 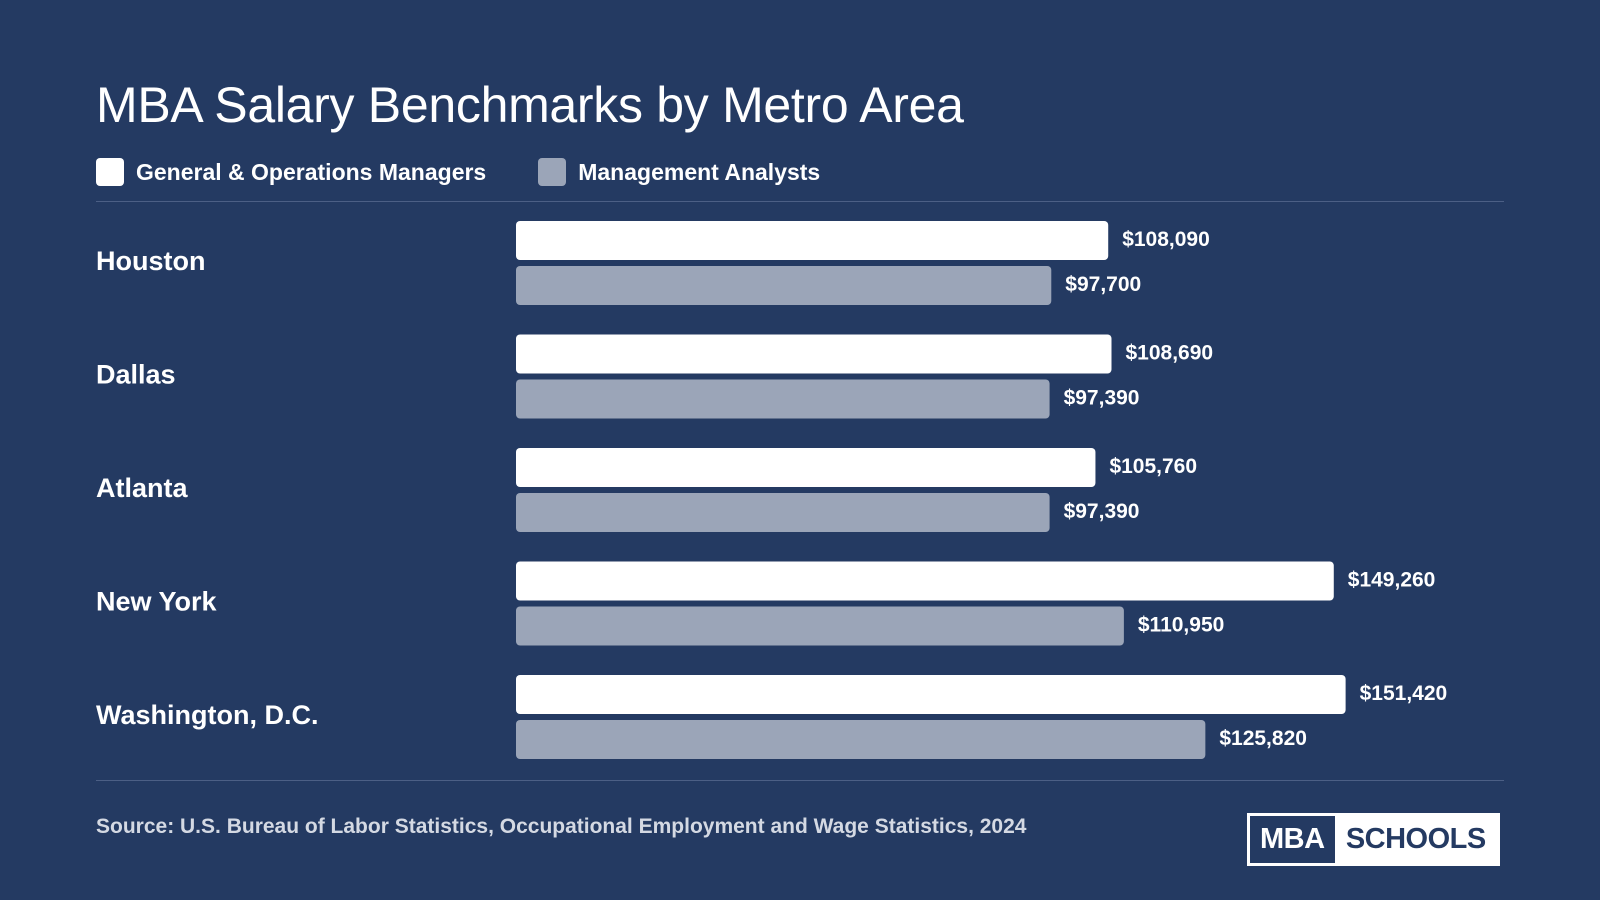 I want to click on category-label-atlanta: Atlanta, so click(x=142, y=488).